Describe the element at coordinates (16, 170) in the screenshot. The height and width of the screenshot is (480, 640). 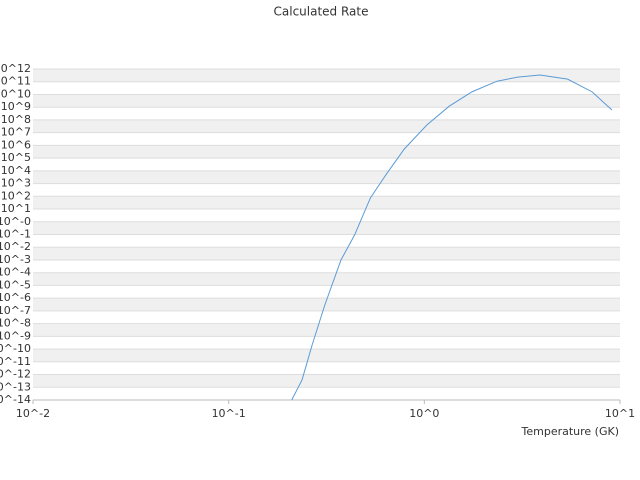
I see `y-tick-label: 10^4` at that location.